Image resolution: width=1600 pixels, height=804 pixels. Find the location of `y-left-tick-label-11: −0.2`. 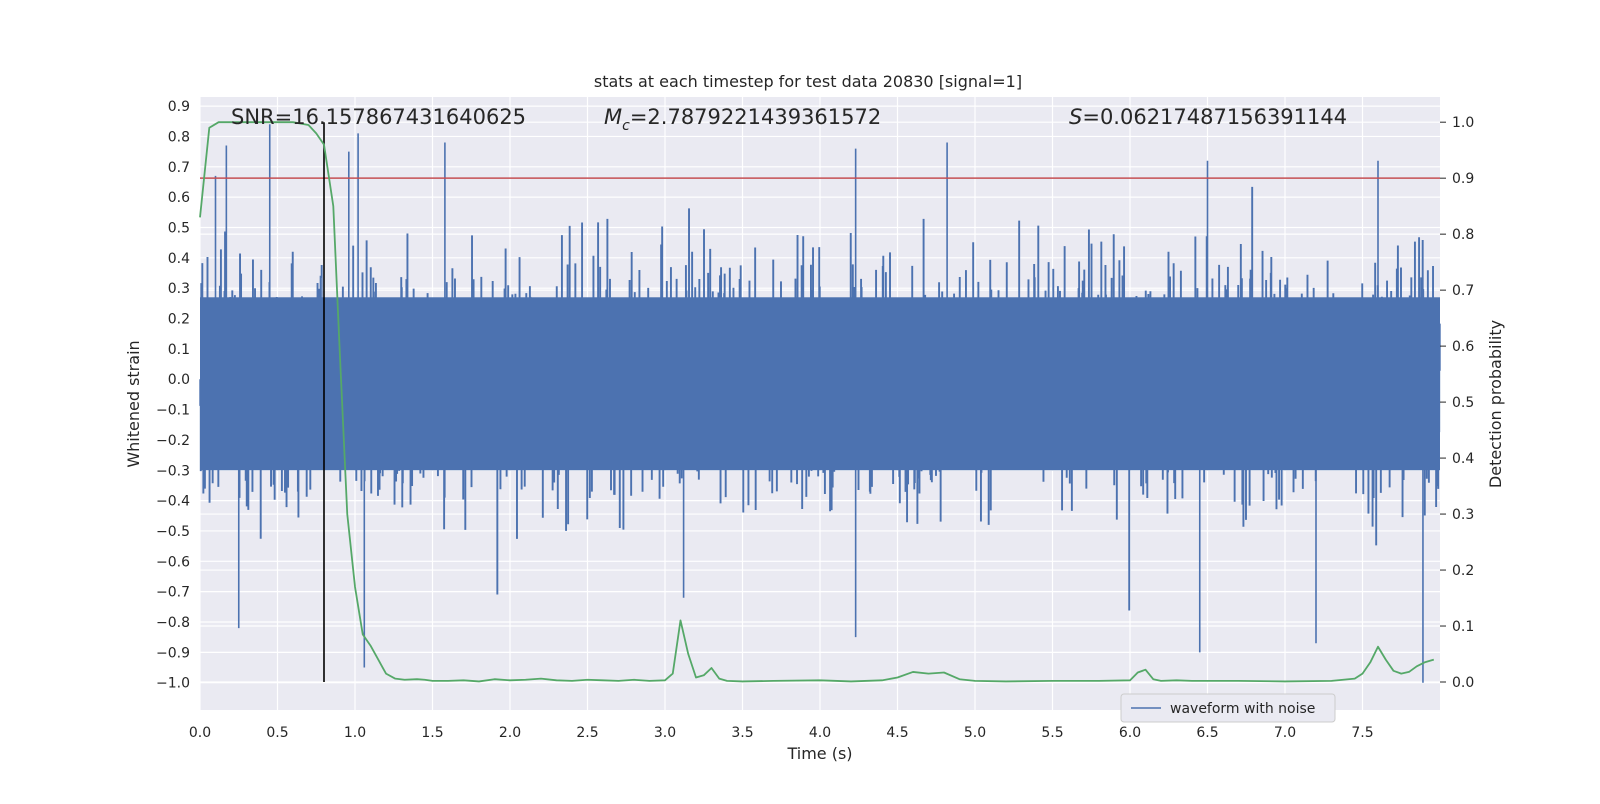

y-left-tick-label-11: −0.2 is located at coordinates (173, 441).